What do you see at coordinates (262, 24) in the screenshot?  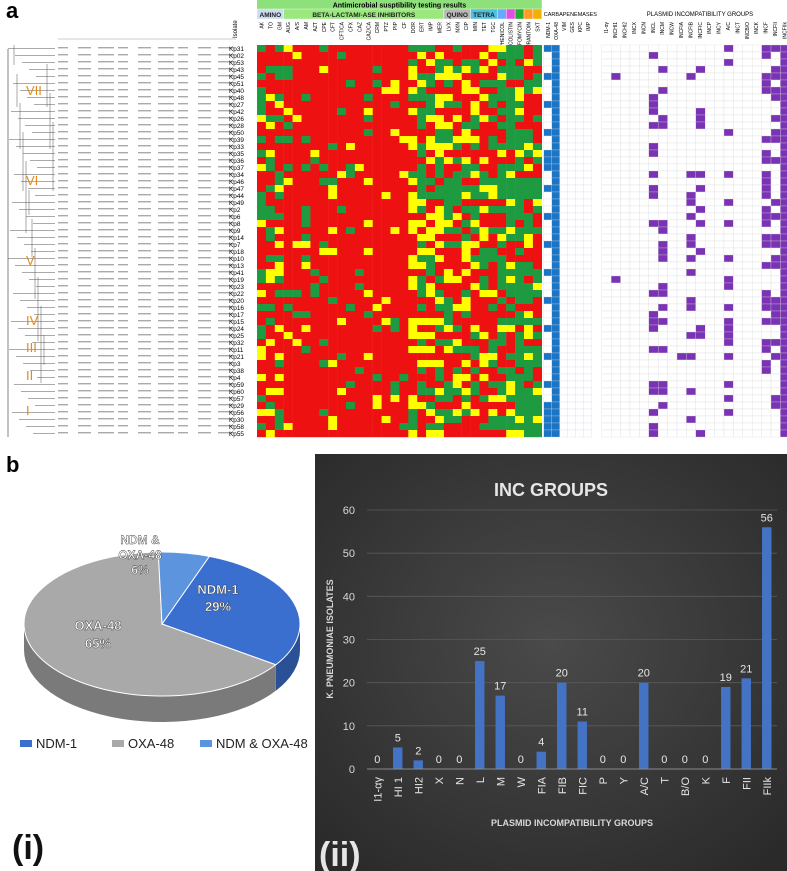 I see `drug-label: AK` at bounding box center [262, 24].